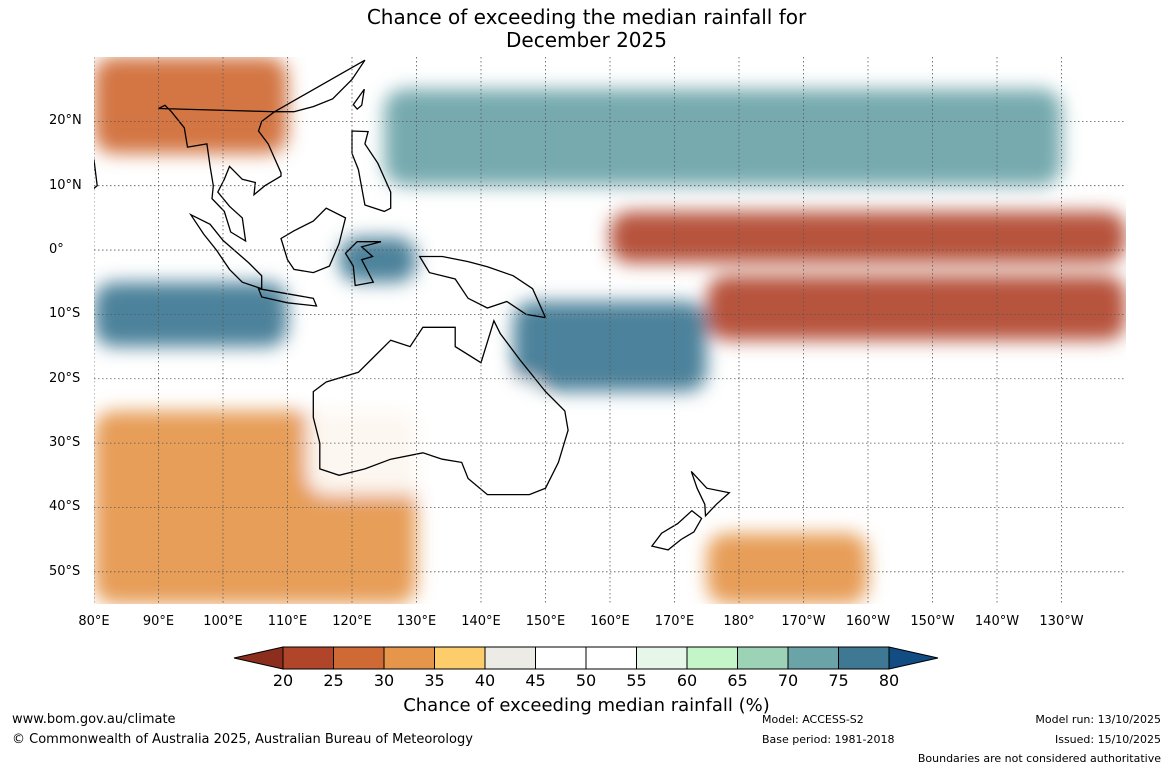 Image resolution: width=1173 pixels, height=770 pixels. What do you see at coordinates (1061, 621) in the screenshot?
I see `longitude-label: 130°W` at bounding box center [1061, 621].